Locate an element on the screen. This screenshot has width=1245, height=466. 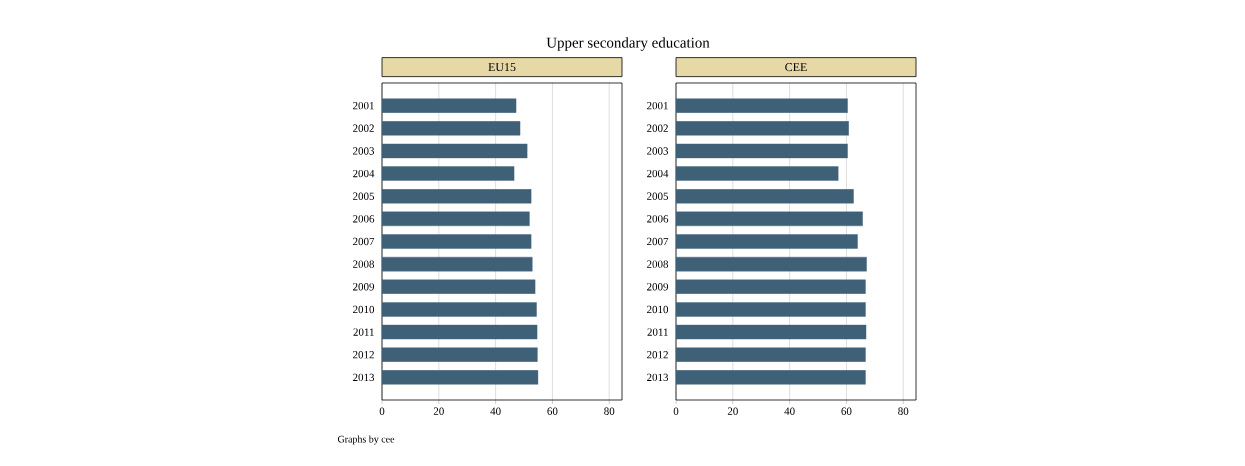
text: Graphs by cee is located at coordinates (366, 440).